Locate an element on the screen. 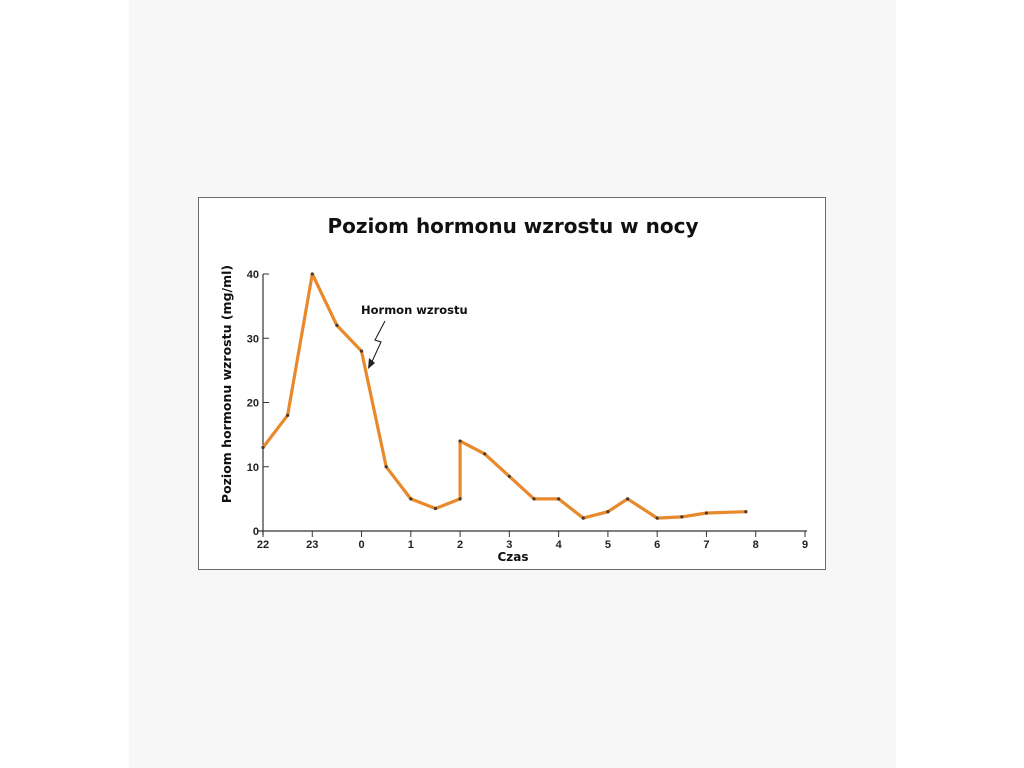 Image resolution: width=1024 pixels, height=768 pixels. y-ticks: 0 10 20 30 40 is located at coordinates (258, 403).